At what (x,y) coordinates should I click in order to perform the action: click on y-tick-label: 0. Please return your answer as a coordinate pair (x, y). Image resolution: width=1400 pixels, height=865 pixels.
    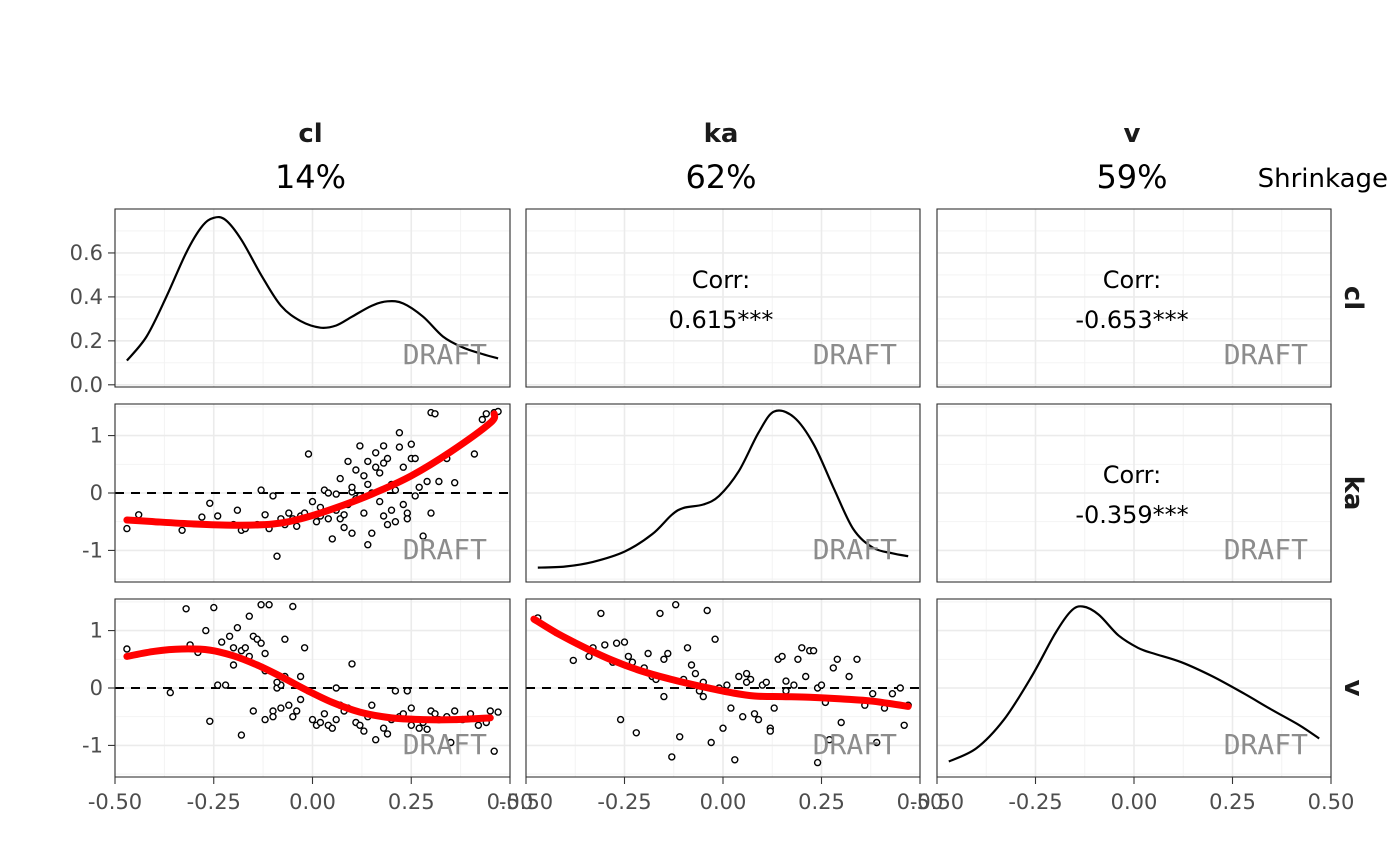
    Looking at the image, I should click on (96, 688).